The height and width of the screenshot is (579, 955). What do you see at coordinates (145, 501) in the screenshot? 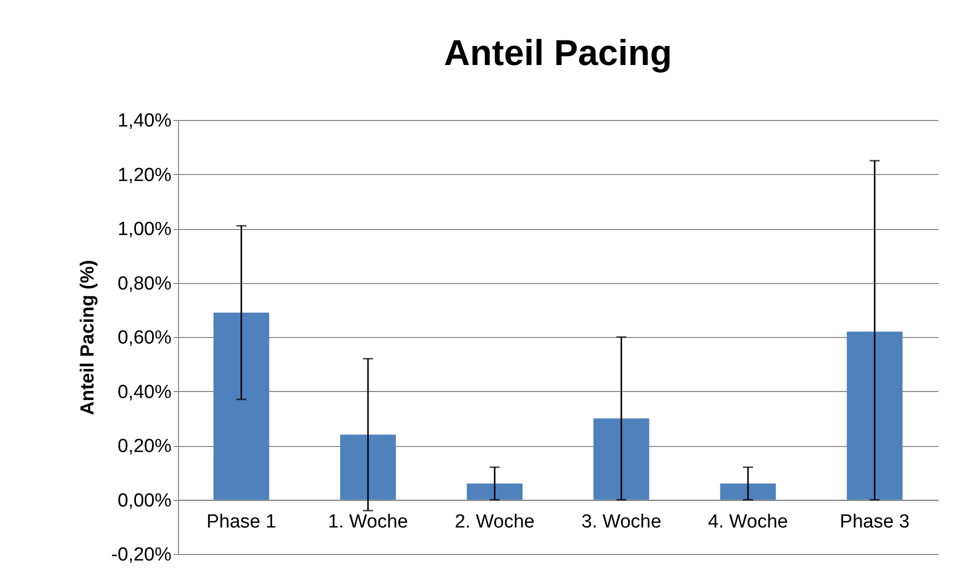
I see `y-tick-label: 0,00%` at bounding box center [145, 501].